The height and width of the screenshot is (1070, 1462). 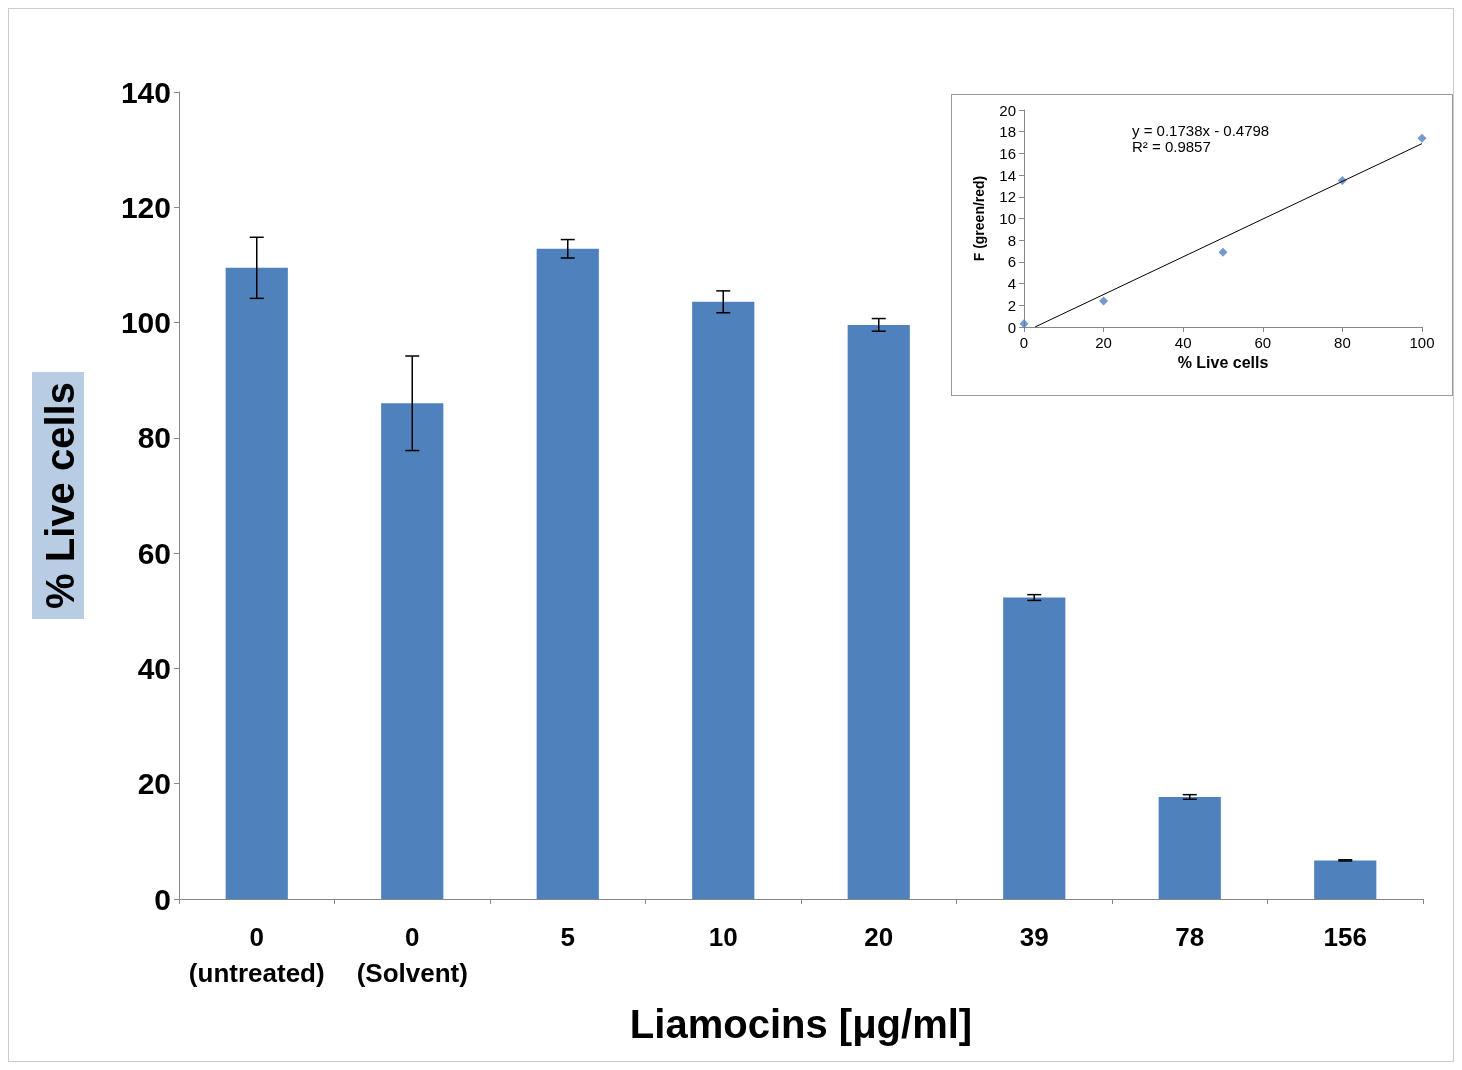 What do you see at coordinates (154, 668) in the screenshot?
I see `y-tick-label: 40` at bounding box center [154, 668].